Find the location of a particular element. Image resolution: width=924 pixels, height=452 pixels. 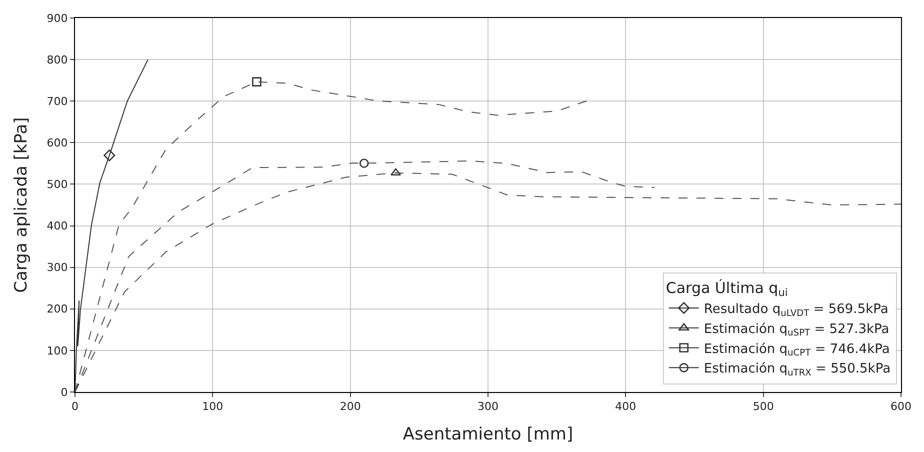

x-tick-label: 300 is located at coordinates (488, 407).